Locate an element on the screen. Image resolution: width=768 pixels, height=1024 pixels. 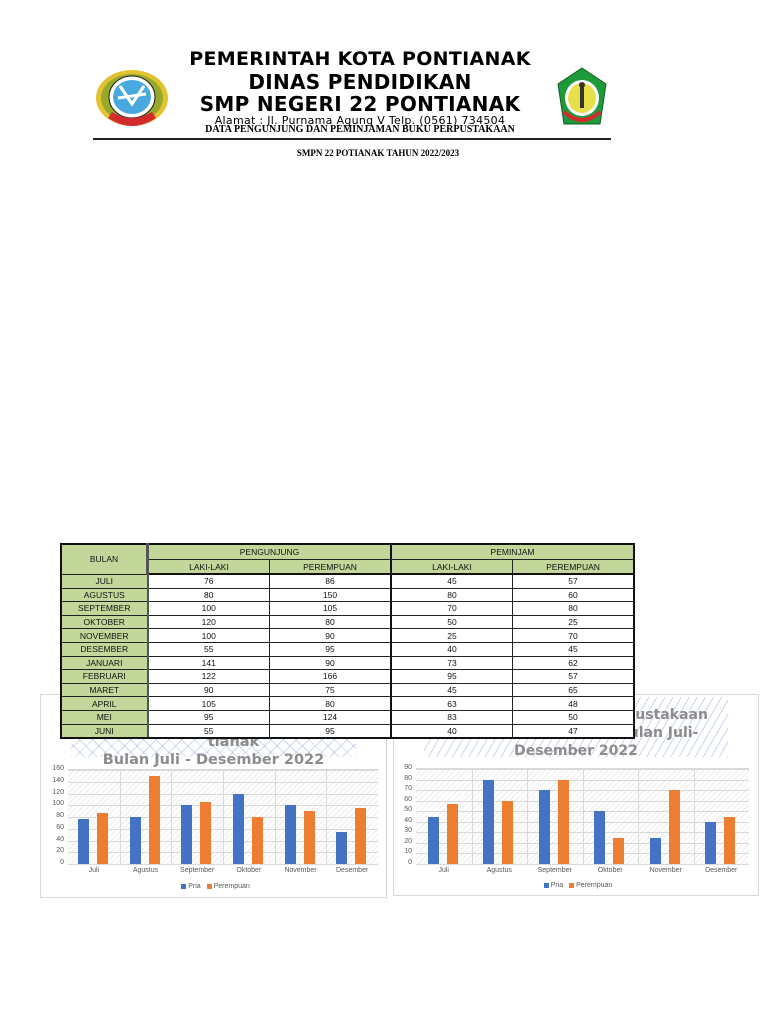
table-row: JUNI 55 95 40 47 is located at coordinates (347, 731).